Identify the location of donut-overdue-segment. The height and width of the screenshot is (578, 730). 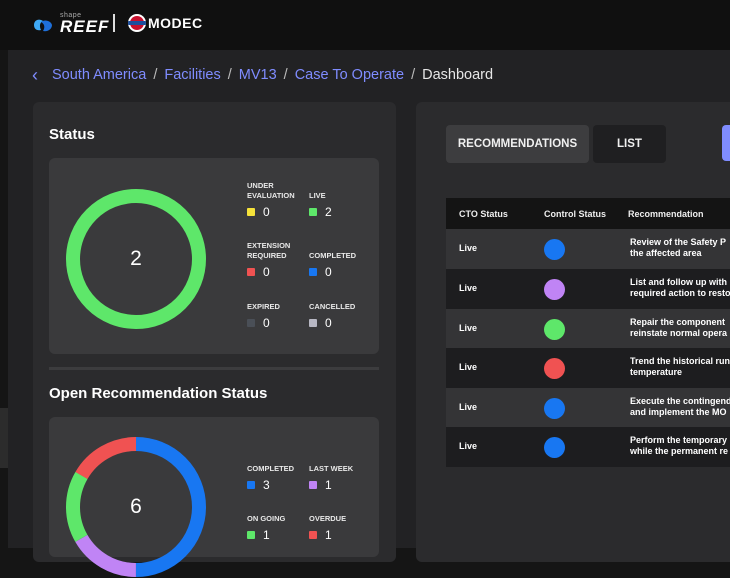
(136, 507).